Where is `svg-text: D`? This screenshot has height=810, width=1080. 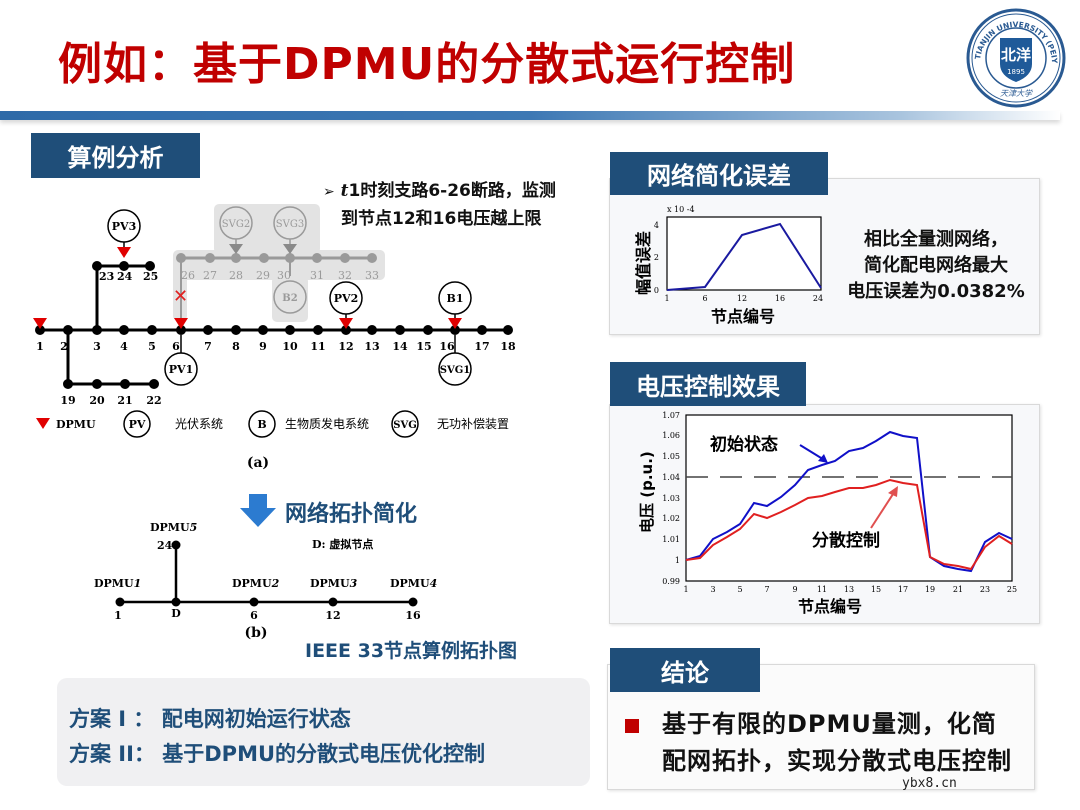 svg-text: D is located at coordinates (176, 613).